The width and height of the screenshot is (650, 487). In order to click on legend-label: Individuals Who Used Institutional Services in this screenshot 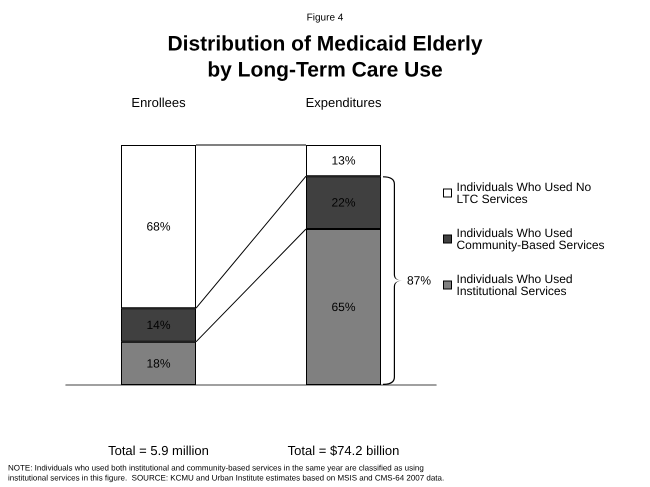, I will do `click(516, 285)`.